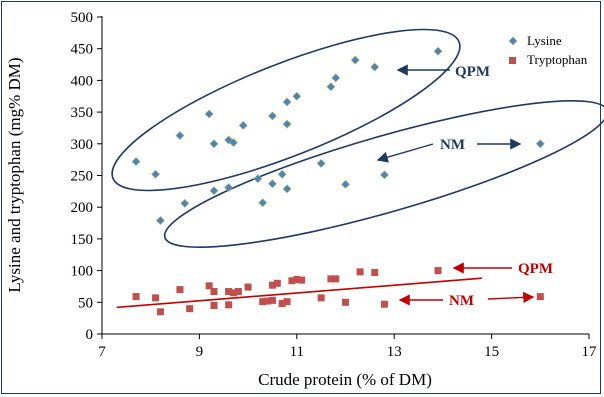 This screenshot has width=604, height=397. I want to click on x-axis-title: Crude protein (% of DM), so click(345, 379).